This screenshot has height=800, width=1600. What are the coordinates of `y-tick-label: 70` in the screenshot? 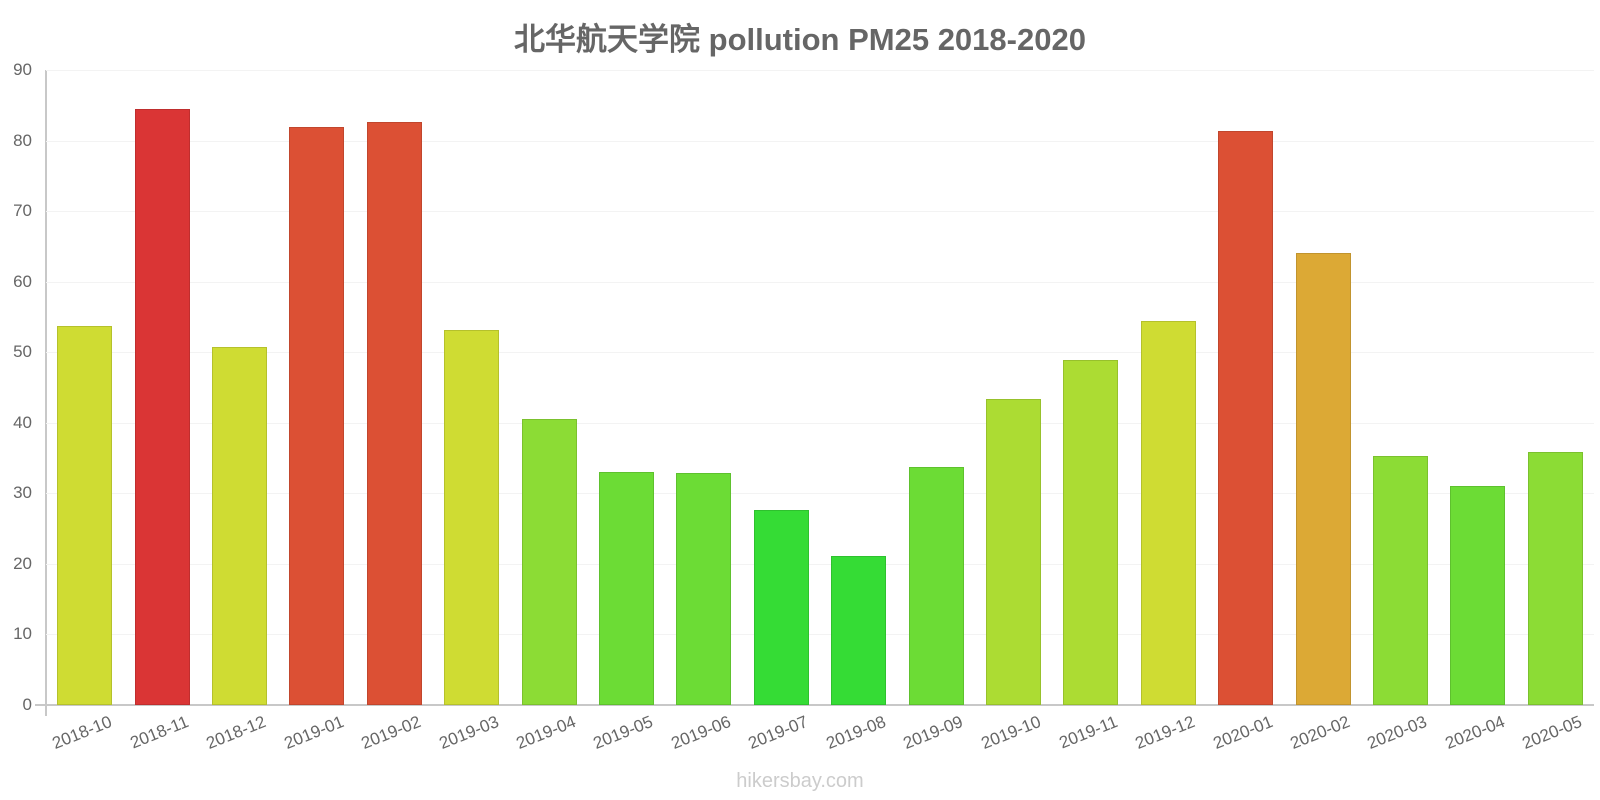 It's located at (22, 210).